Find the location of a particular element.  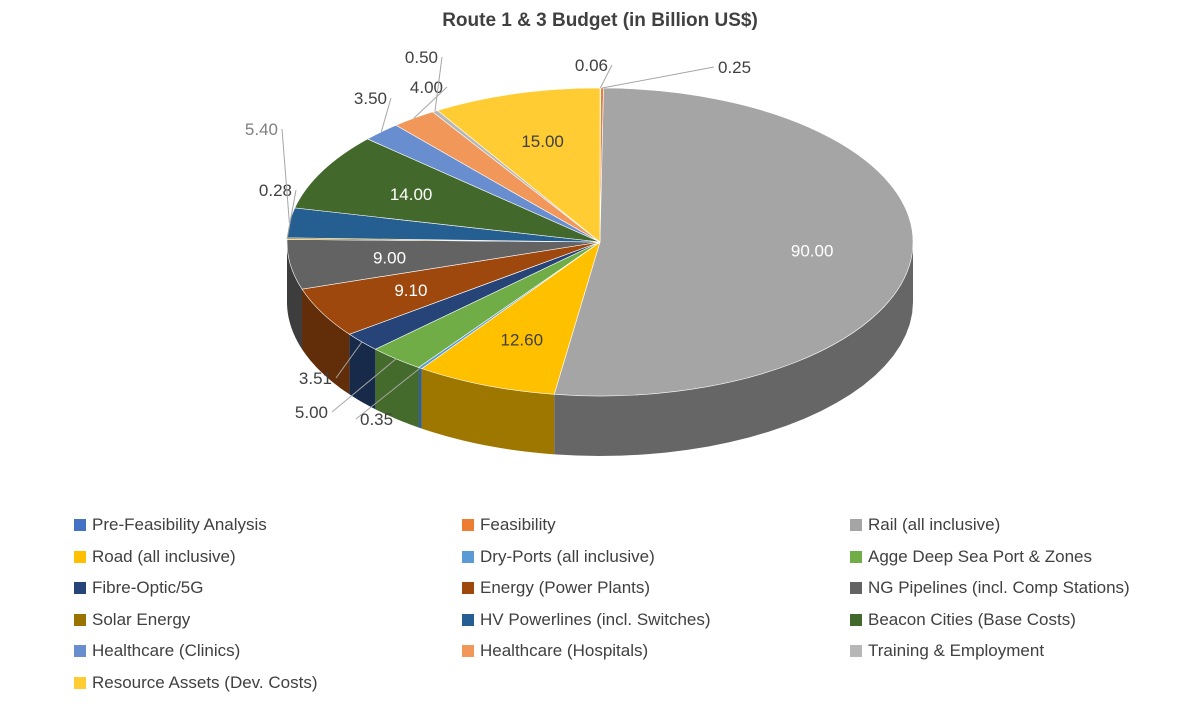

legend-item: Rail (all inclusive) is located at coordinates (925, 525).